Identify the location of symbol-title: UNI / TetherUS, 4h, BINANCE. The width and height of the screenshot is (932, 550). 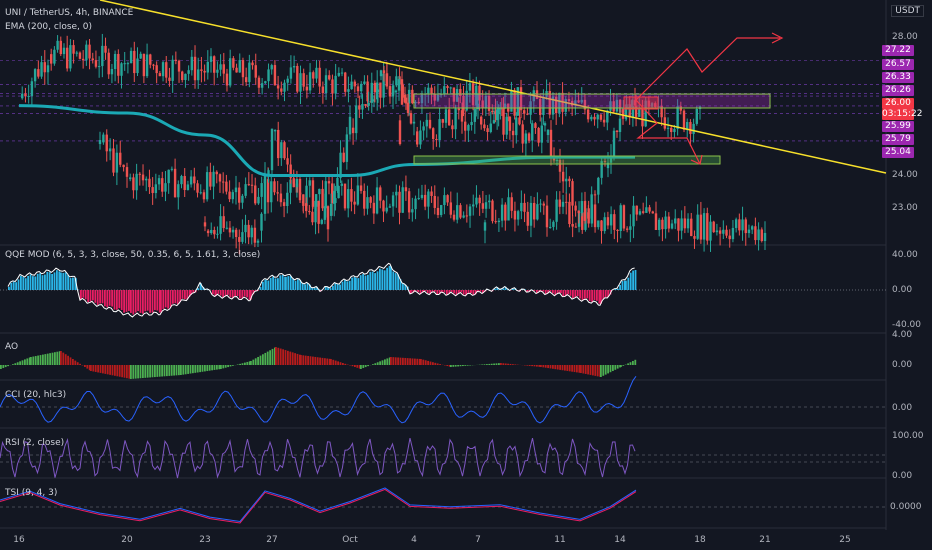
(69, 13).